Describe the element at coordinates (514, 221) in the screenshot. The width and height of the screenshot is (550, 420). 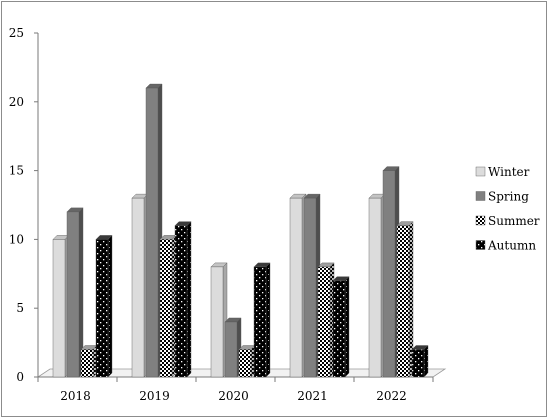
I see `legend-label: Summer` at that location.